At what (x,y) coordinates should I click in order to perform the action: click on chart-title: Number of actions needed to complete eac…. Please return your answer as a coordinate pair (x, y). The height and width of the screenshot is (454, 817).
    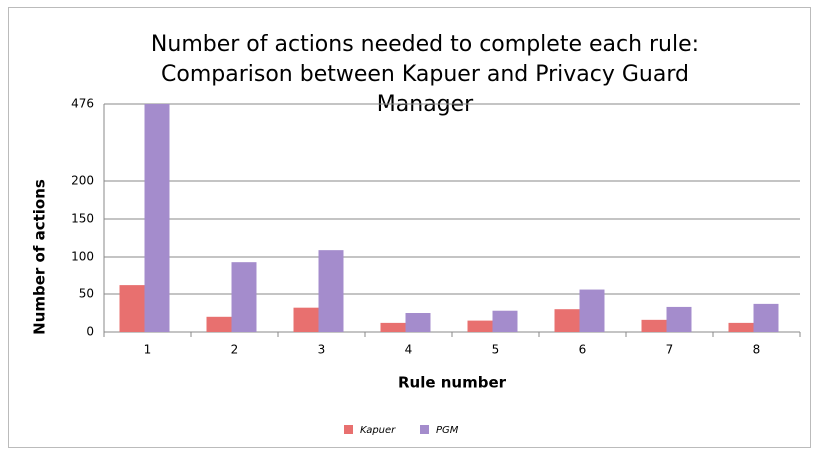
    Looking at the image, I should click on (425, 74).